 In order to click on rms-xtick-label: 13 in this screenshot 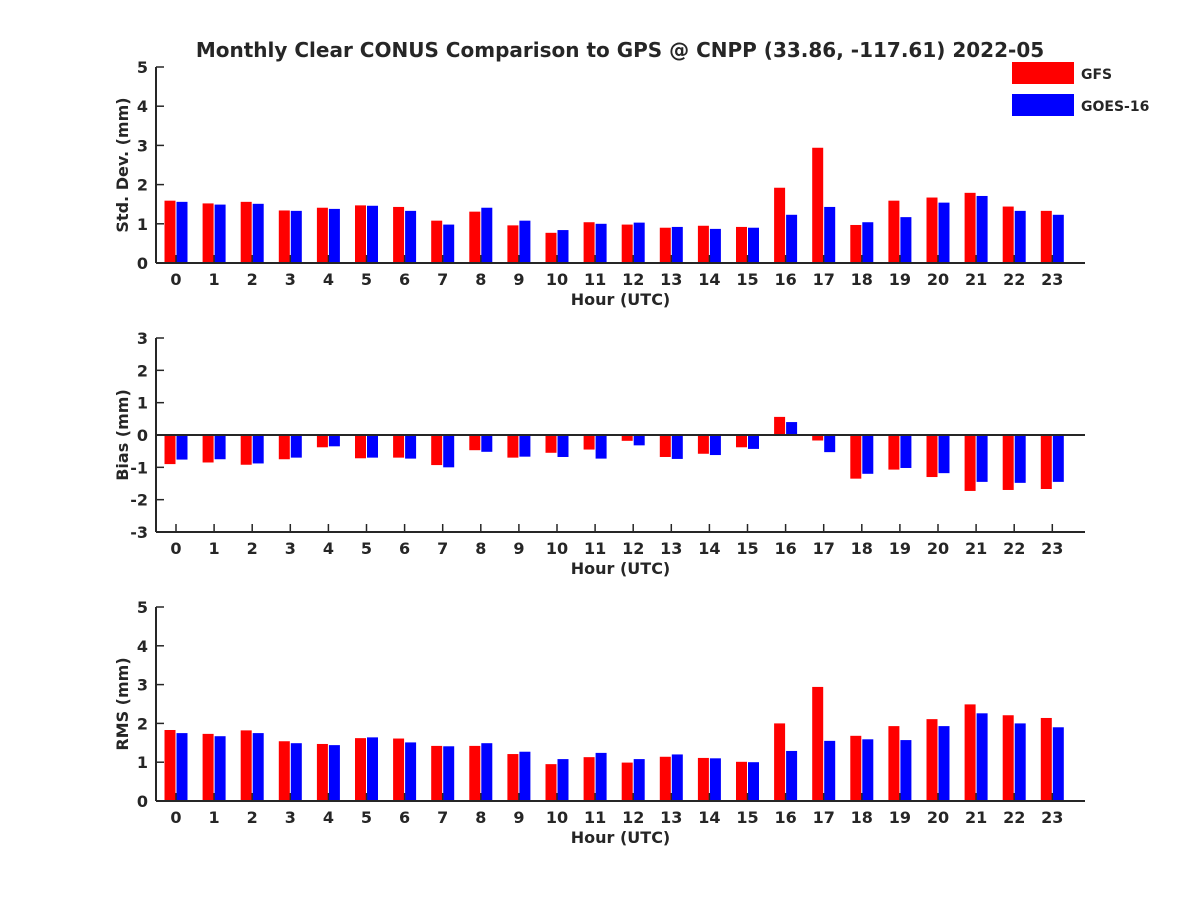, I will do `click(671, 817)`.